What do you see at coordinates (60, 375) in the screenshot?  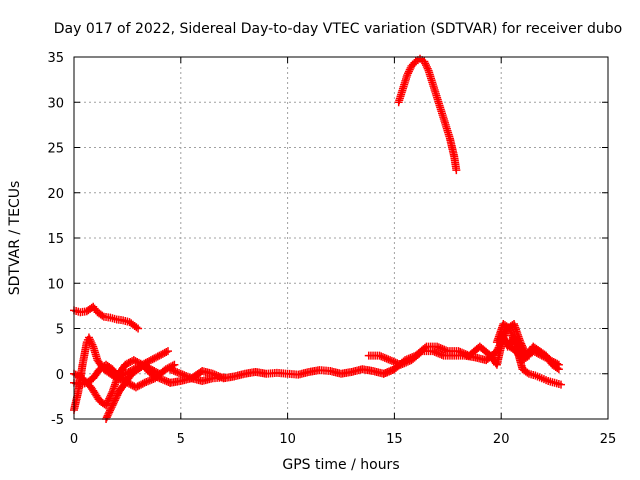 I see `y-tick-label: 0` at bounding box center [60, 375].